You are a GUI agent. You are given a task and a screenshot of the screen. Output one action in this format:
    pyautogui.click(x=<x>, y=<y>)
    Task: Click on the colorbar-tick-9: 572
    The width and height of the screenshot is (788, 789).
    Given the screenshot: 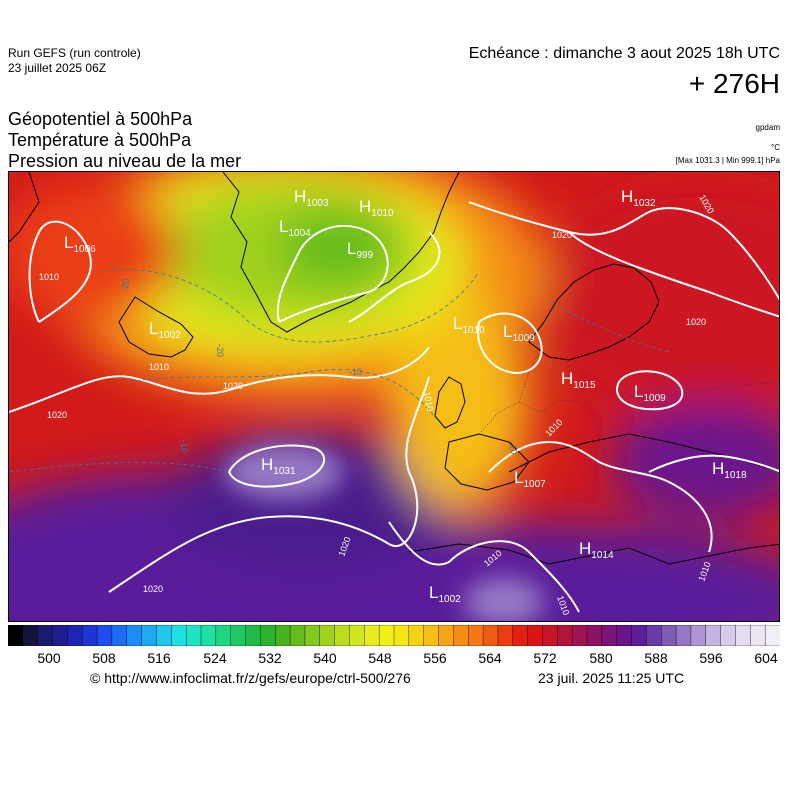 What is the action you would take?
    pyautogui.click(x=545, y=658)
    